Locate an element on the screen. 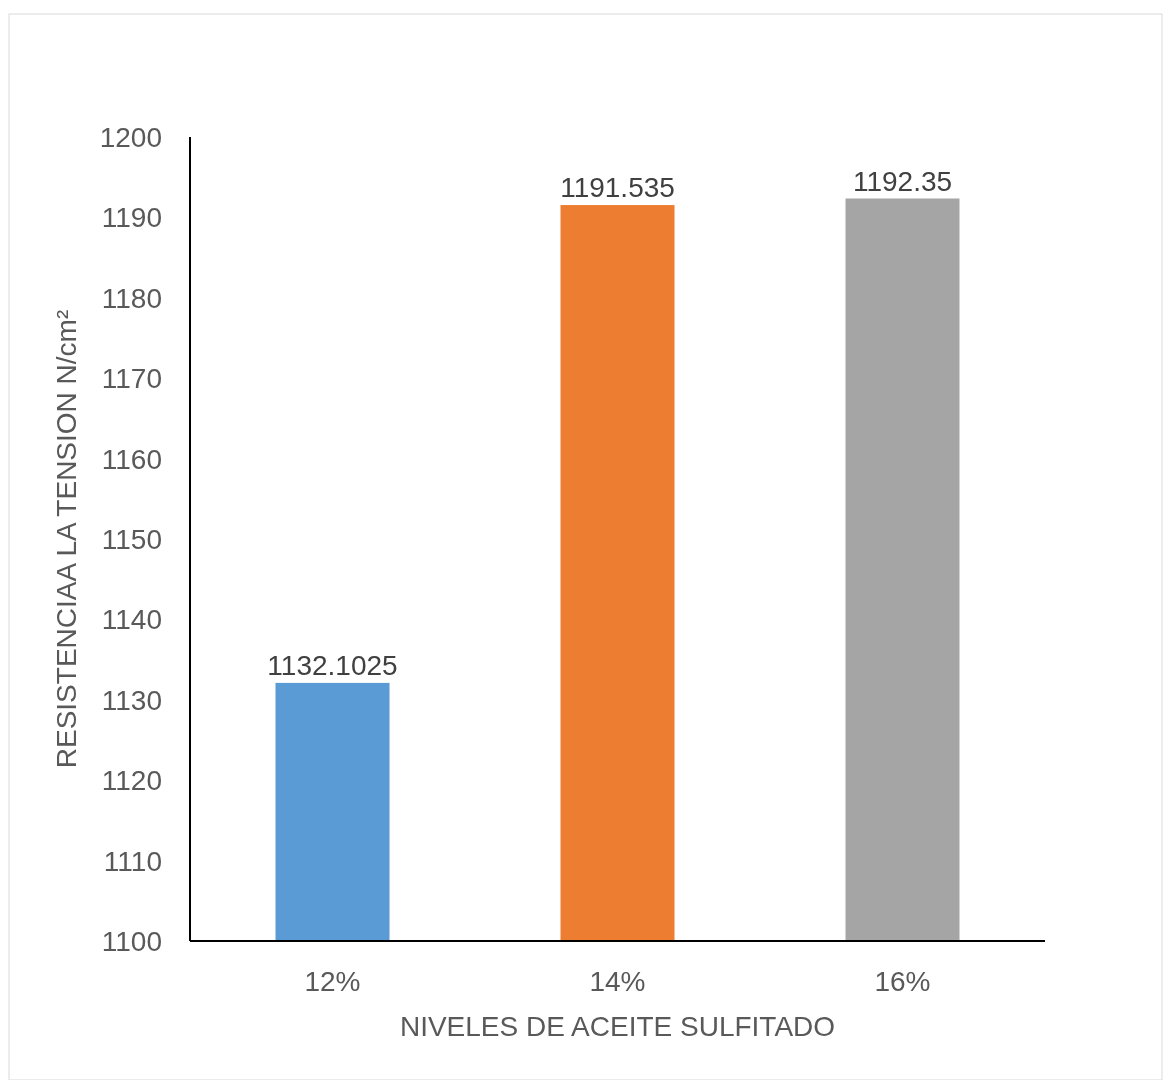  y-tick-label: 1190 is located at coordinates (131, 218).